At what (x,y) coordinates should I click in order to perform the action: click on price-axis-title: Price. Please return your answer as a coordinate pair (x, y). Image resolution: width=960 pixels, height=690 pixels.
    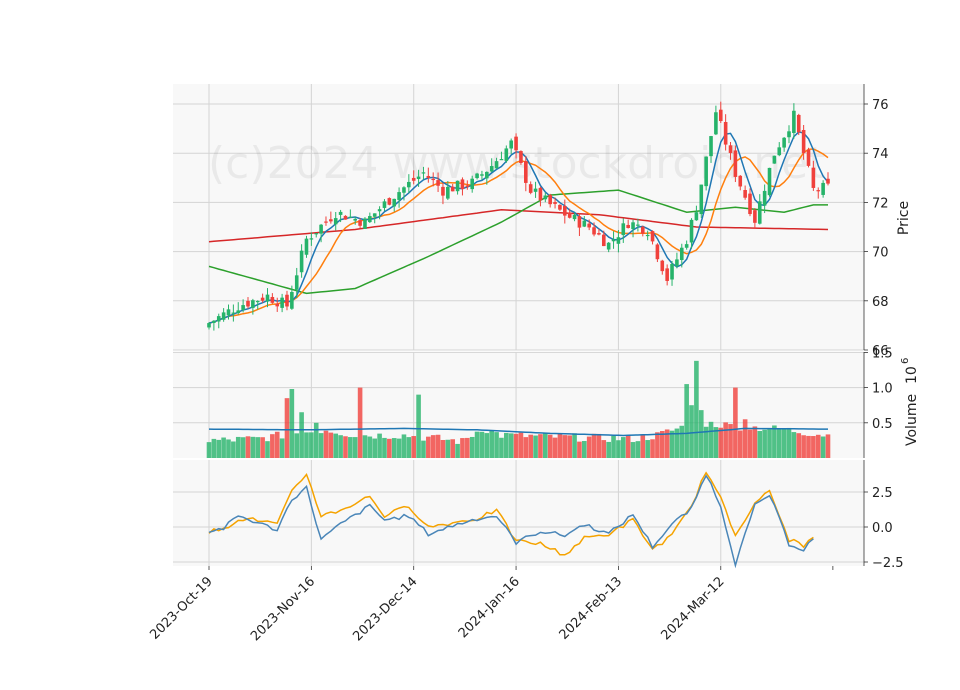
    Looking at the image, I should click on (904, 218).